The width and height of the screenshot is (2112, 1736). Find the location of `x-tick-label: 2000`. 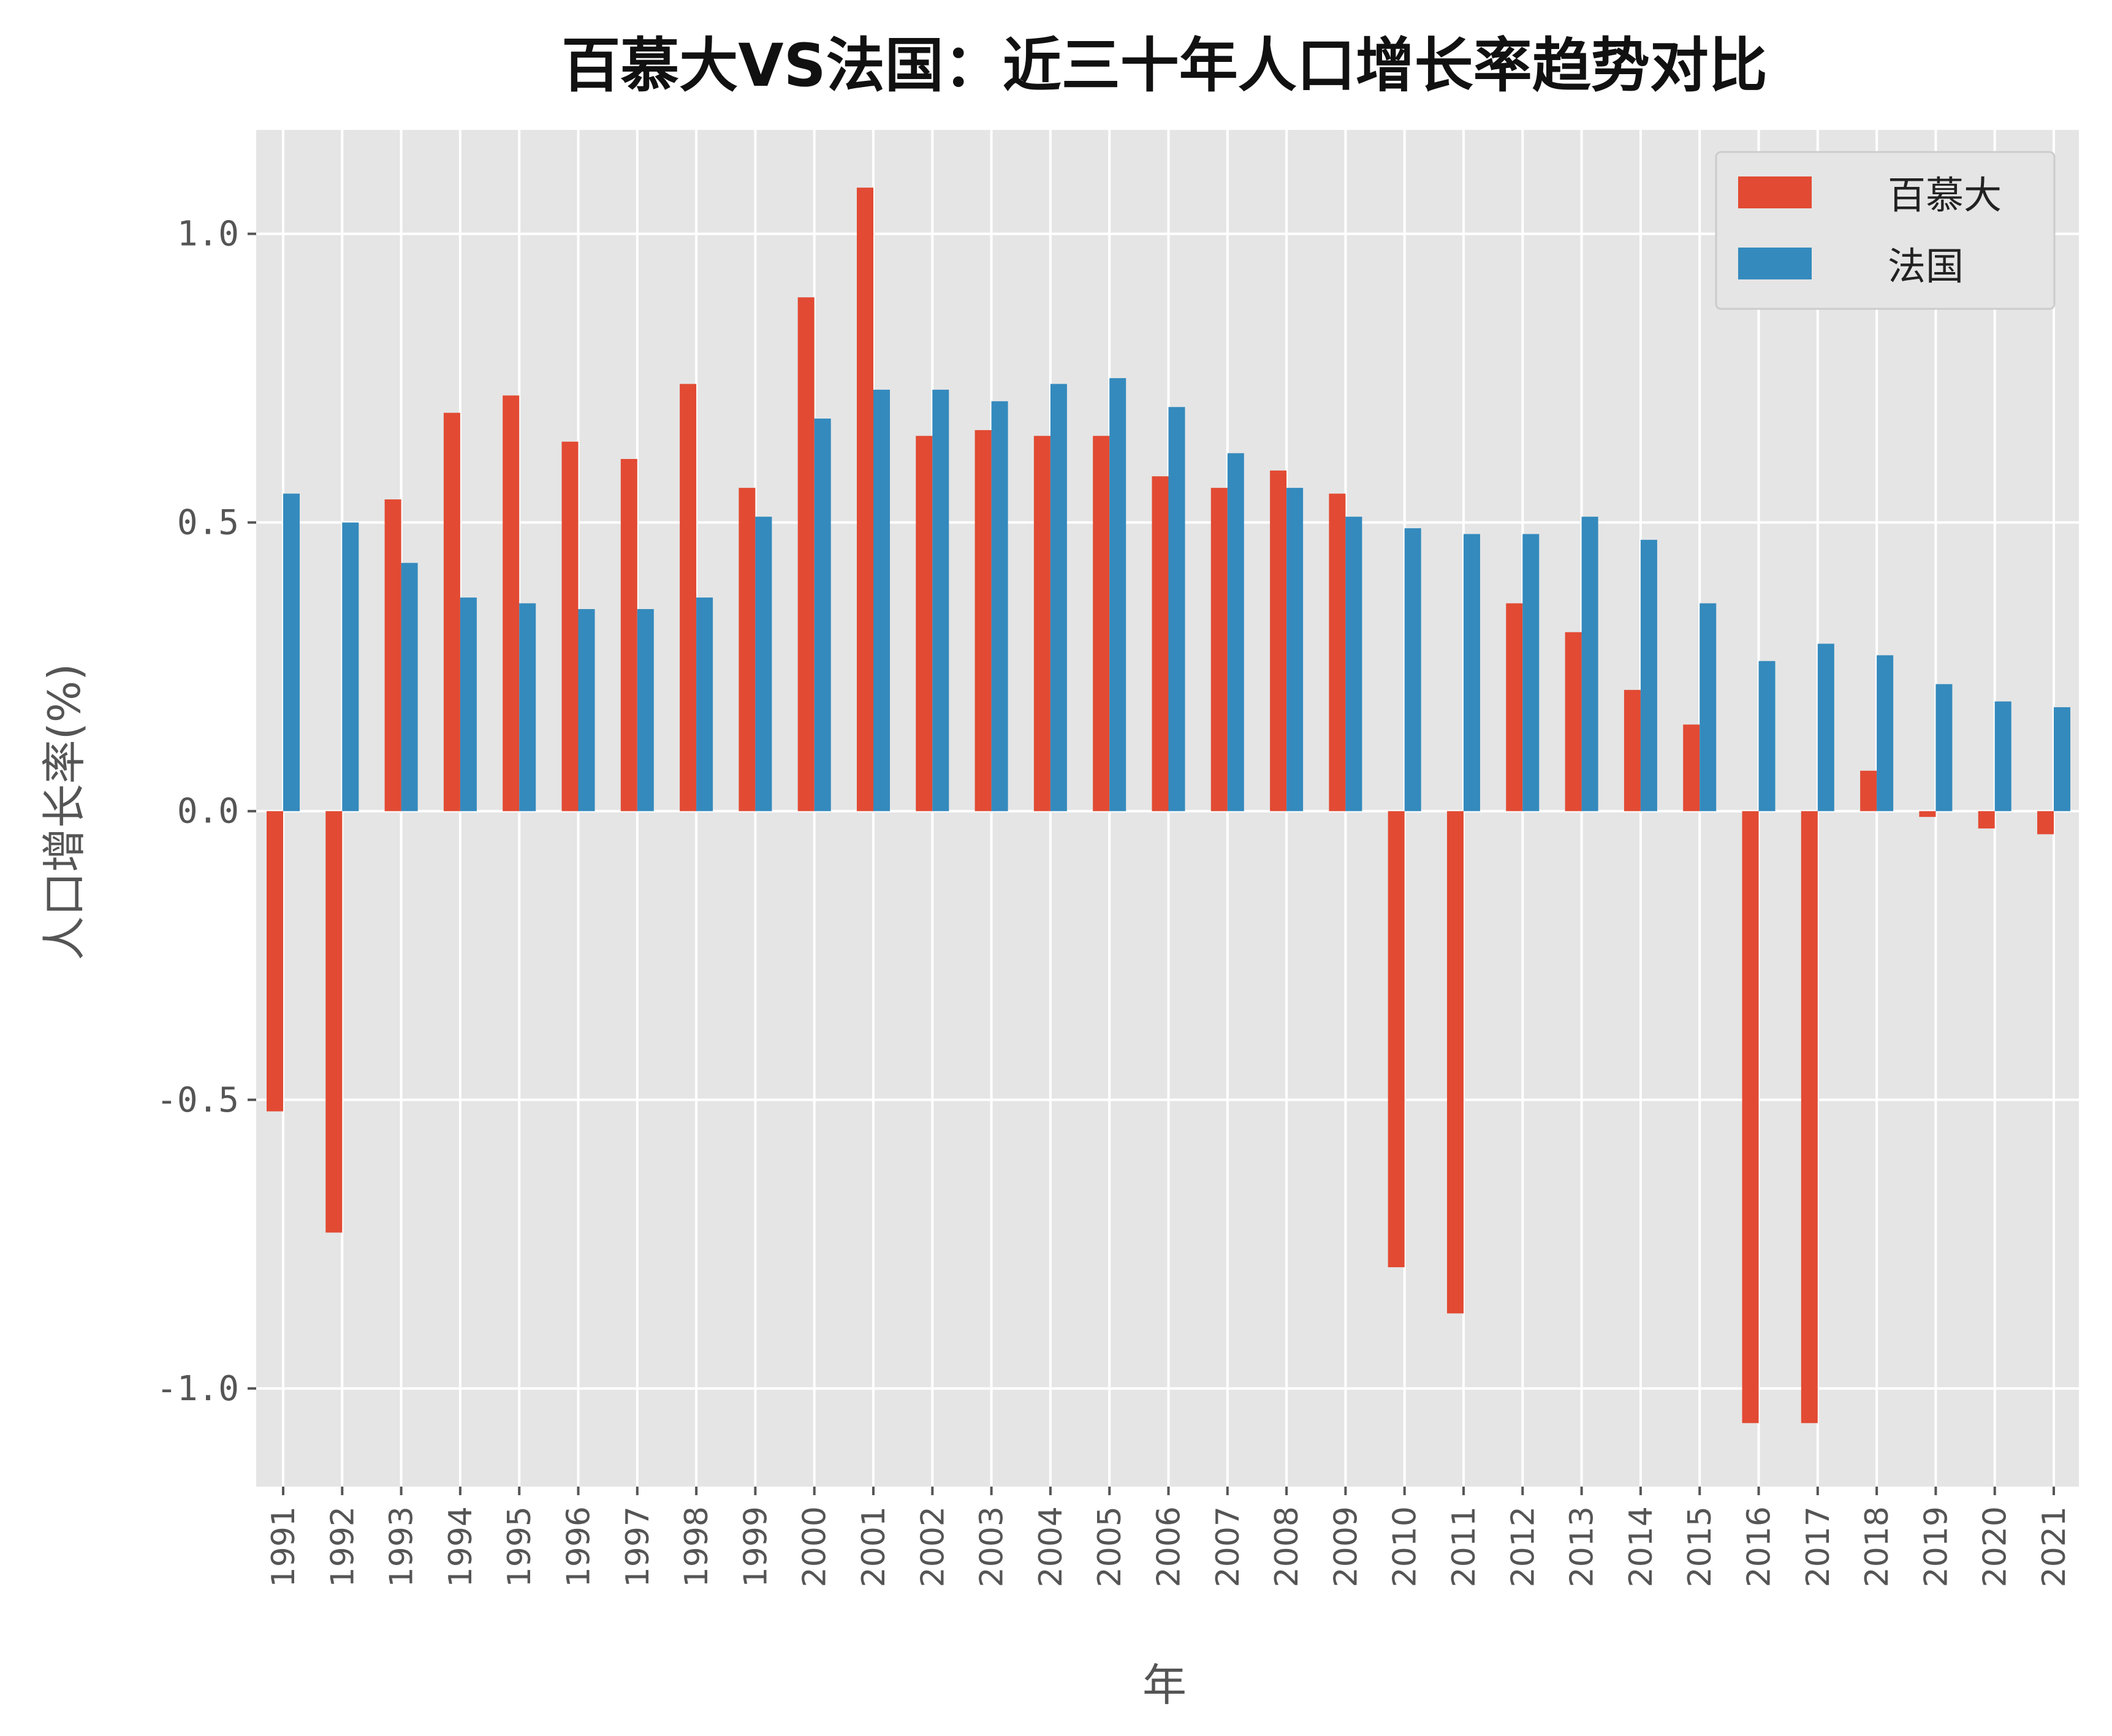

x-tick-label: 2000 is located at coordinates (815, 1546).